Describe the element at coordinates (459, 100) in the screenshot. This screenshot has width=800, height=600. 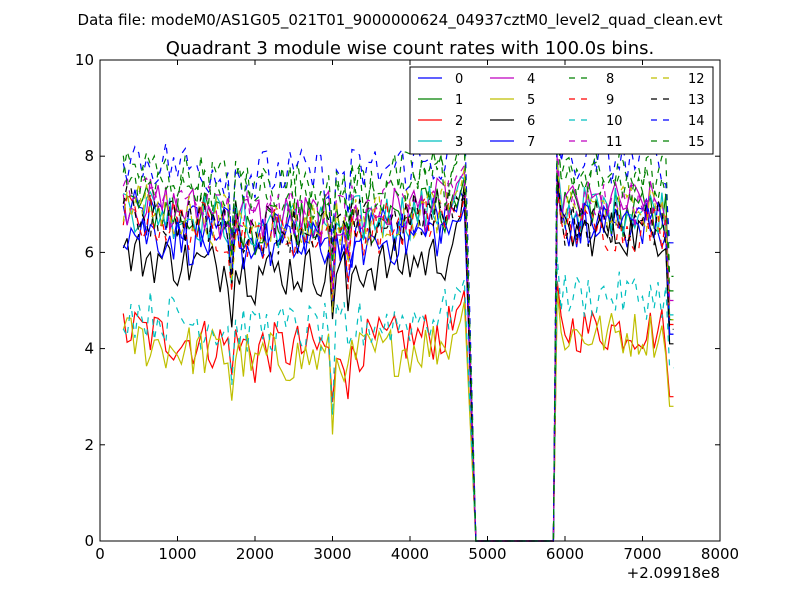
I see `legend-label-1: 1` at that location.